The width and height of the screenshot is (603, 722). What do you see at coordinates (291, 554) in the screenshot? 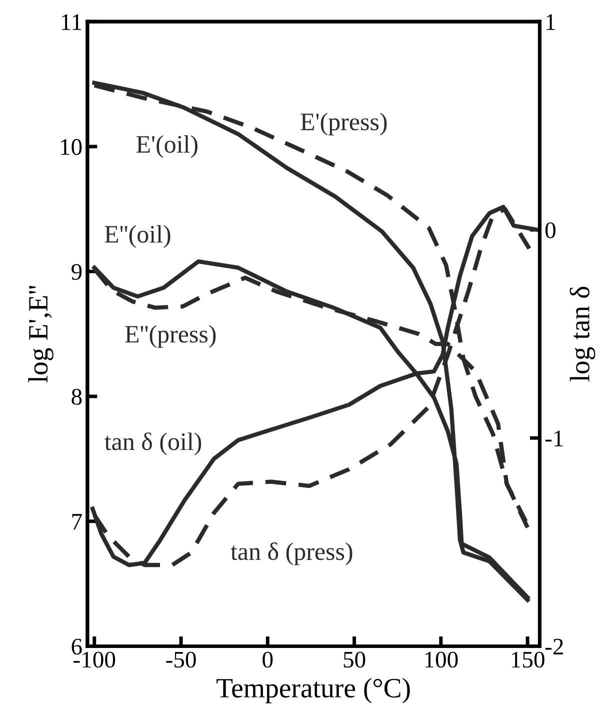
I see `series-label: tan δ (press)` at bounding box center [291, 554].